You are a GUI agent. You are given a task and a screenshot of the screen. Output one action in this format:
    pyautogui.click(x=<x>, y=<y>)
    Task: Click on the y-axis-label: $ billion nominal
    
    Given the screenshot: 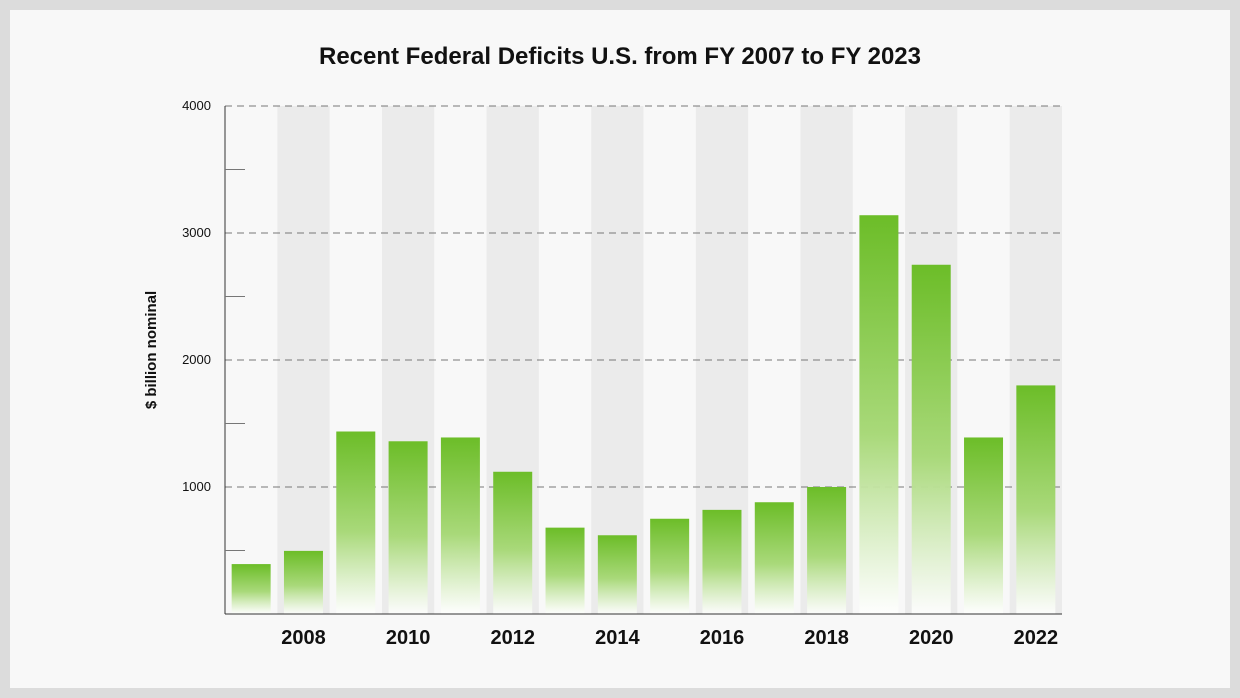 What is the action you would take?
    pyautogui.click(x=151, y=350)
    